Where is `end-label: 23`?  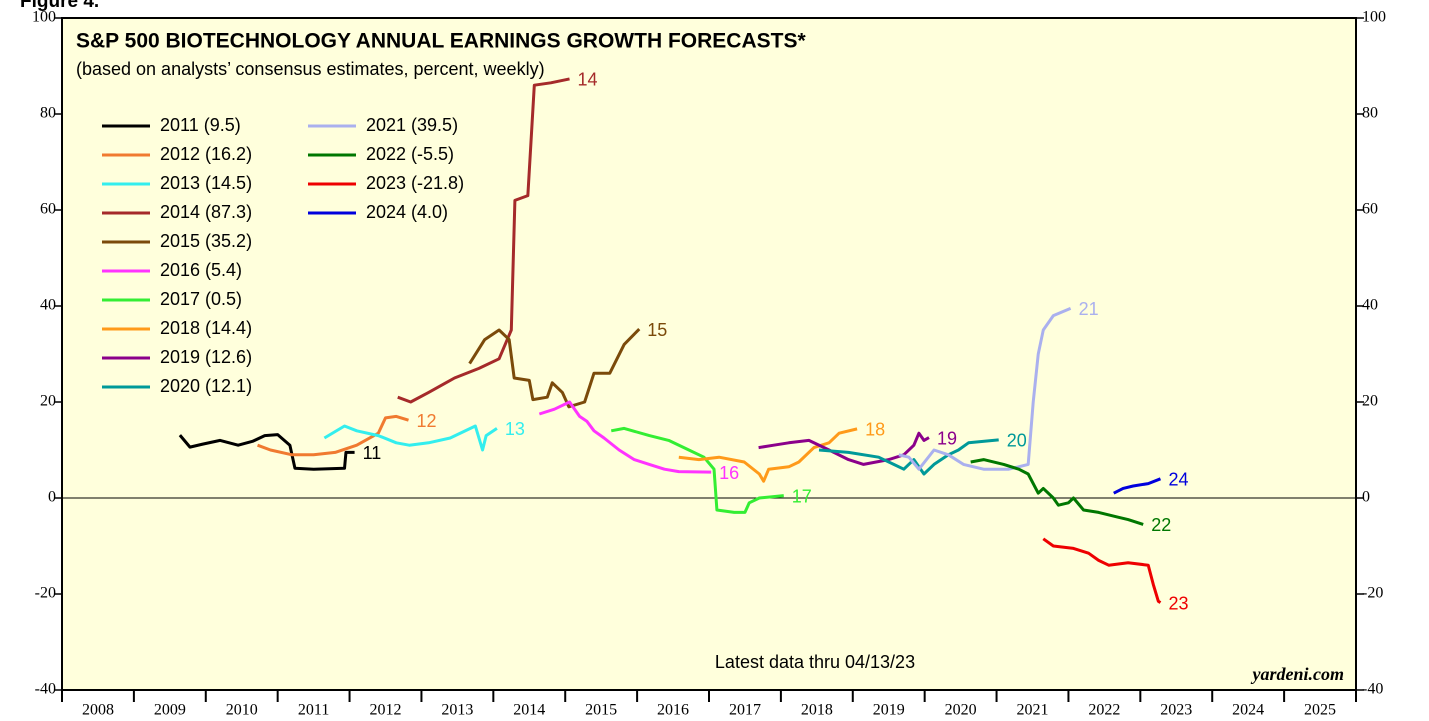
end-label: 23 is located at coordinates (1178, 603).